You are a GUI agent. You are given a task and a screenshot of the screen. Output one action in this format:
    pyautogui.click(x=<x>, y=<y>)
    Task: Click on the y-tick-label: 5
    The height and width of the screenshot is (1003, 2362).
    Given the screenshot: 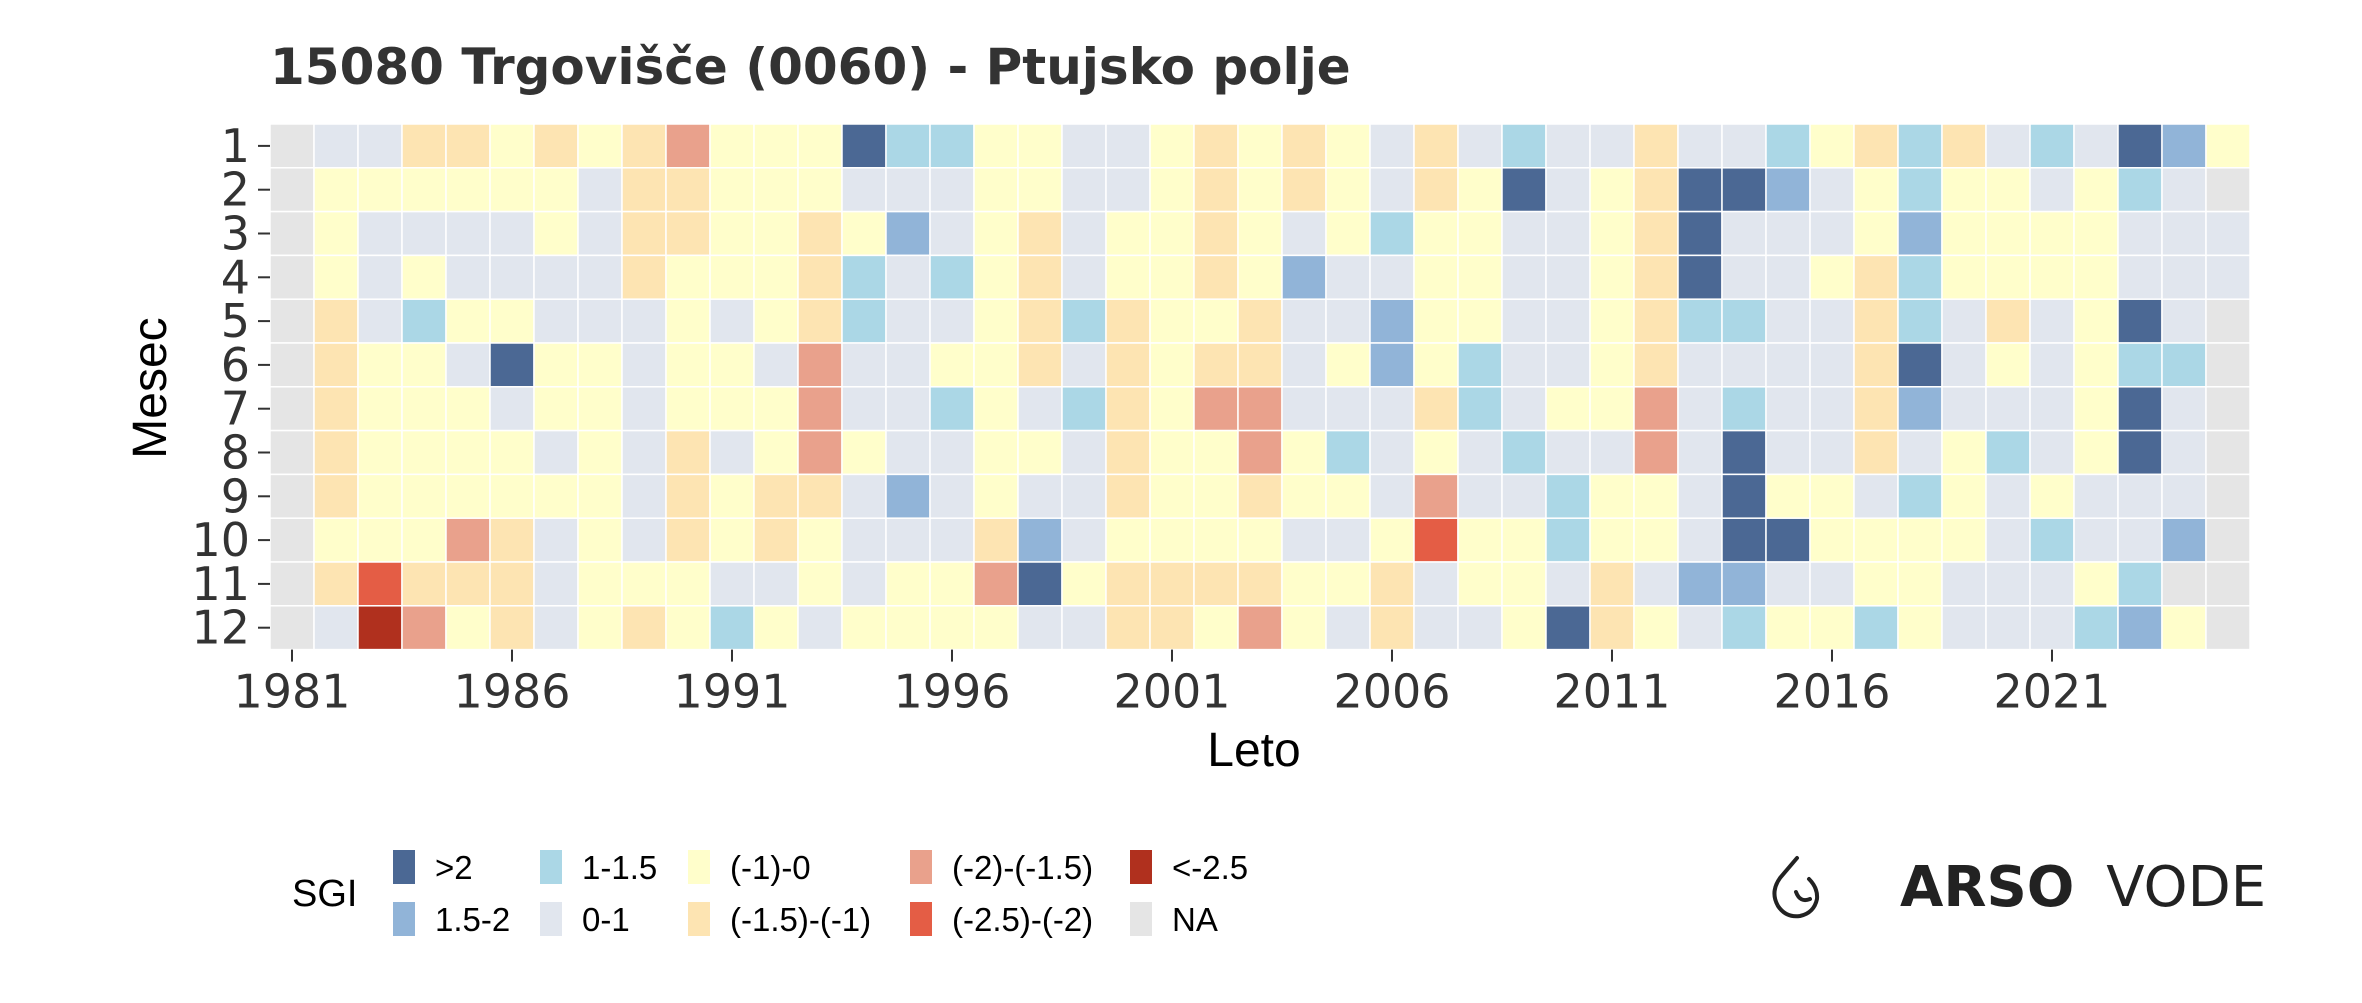 What is the action you would take?
    pyautogui.click(x=235, y=321)
    